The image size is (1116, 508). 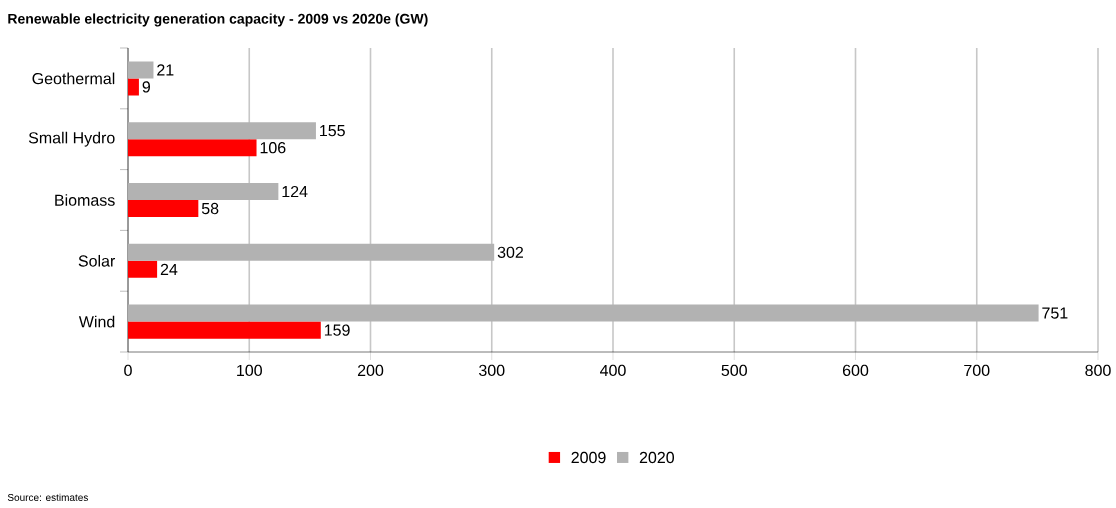 I want to click on data-label: 106, so click(x=273, y=148).